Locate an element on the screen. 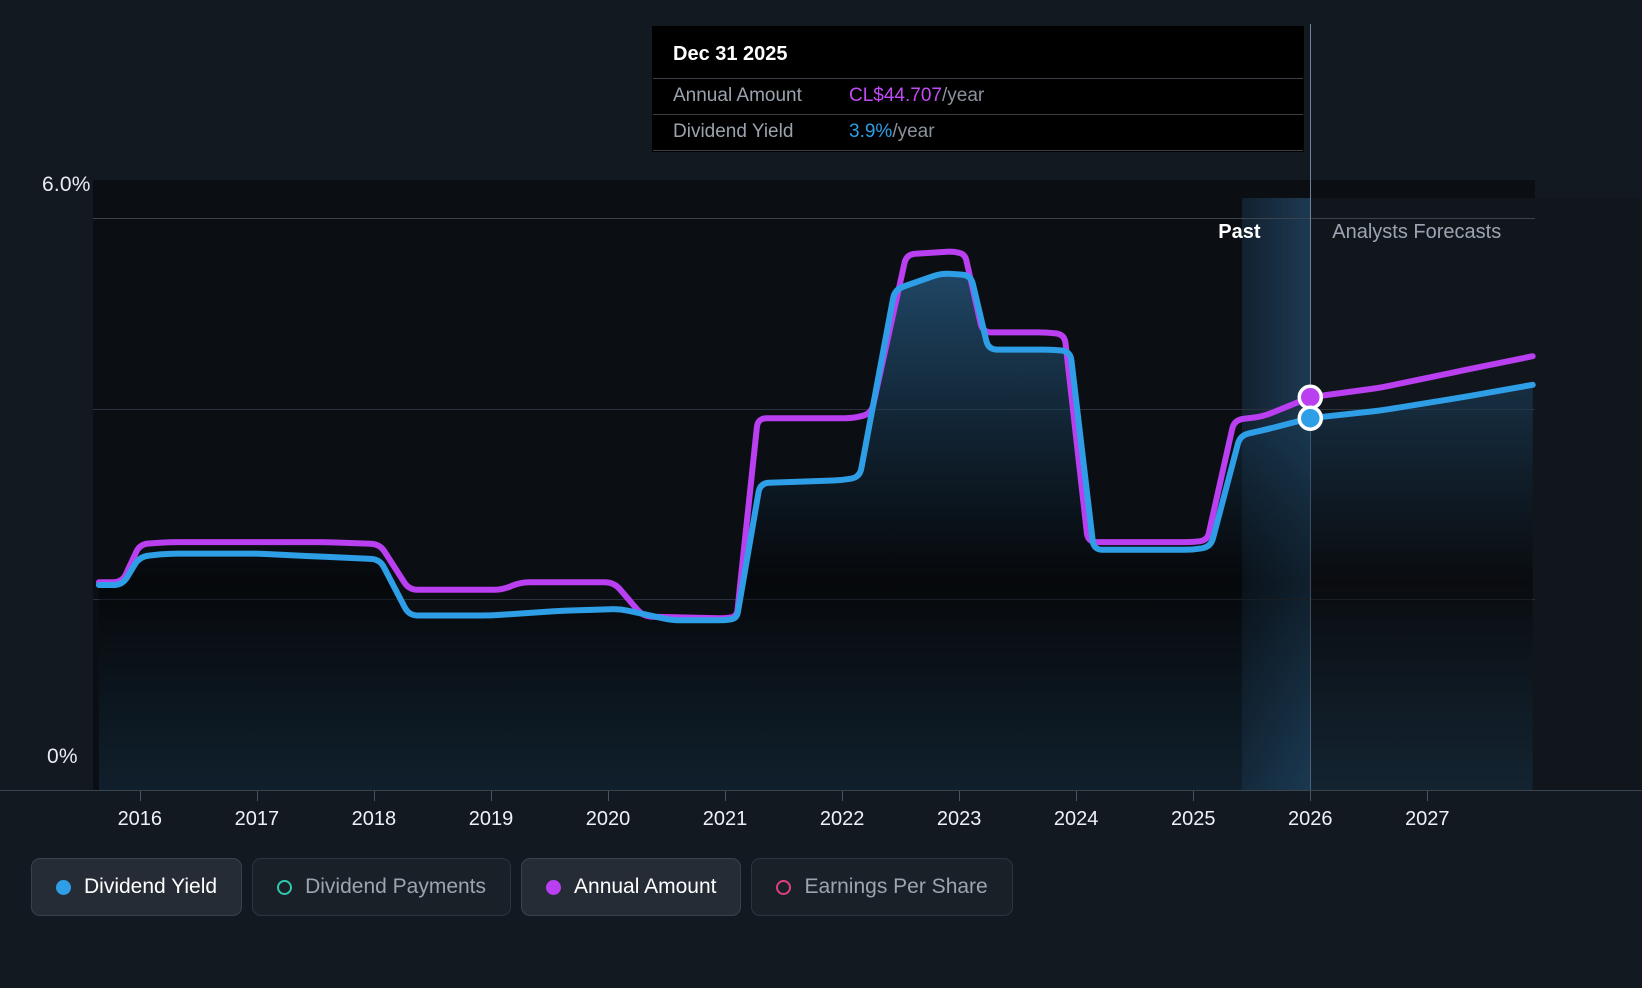 This screenshot has width=1642, height=988. x-tick-label-2019: 2019 is located at coordinates (491, 819).